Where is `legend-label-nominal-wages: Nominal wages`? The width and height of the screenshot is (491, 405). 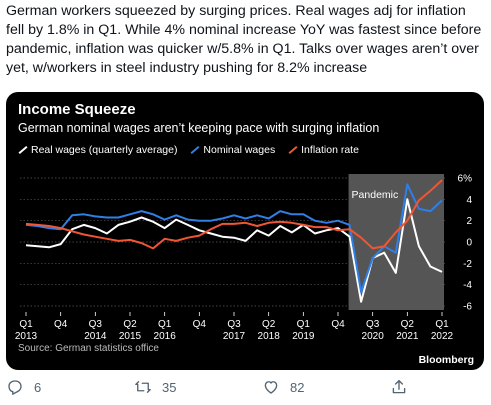 legend-label-nominal-wages: Nominal wages is located at coordinates (239, 150).